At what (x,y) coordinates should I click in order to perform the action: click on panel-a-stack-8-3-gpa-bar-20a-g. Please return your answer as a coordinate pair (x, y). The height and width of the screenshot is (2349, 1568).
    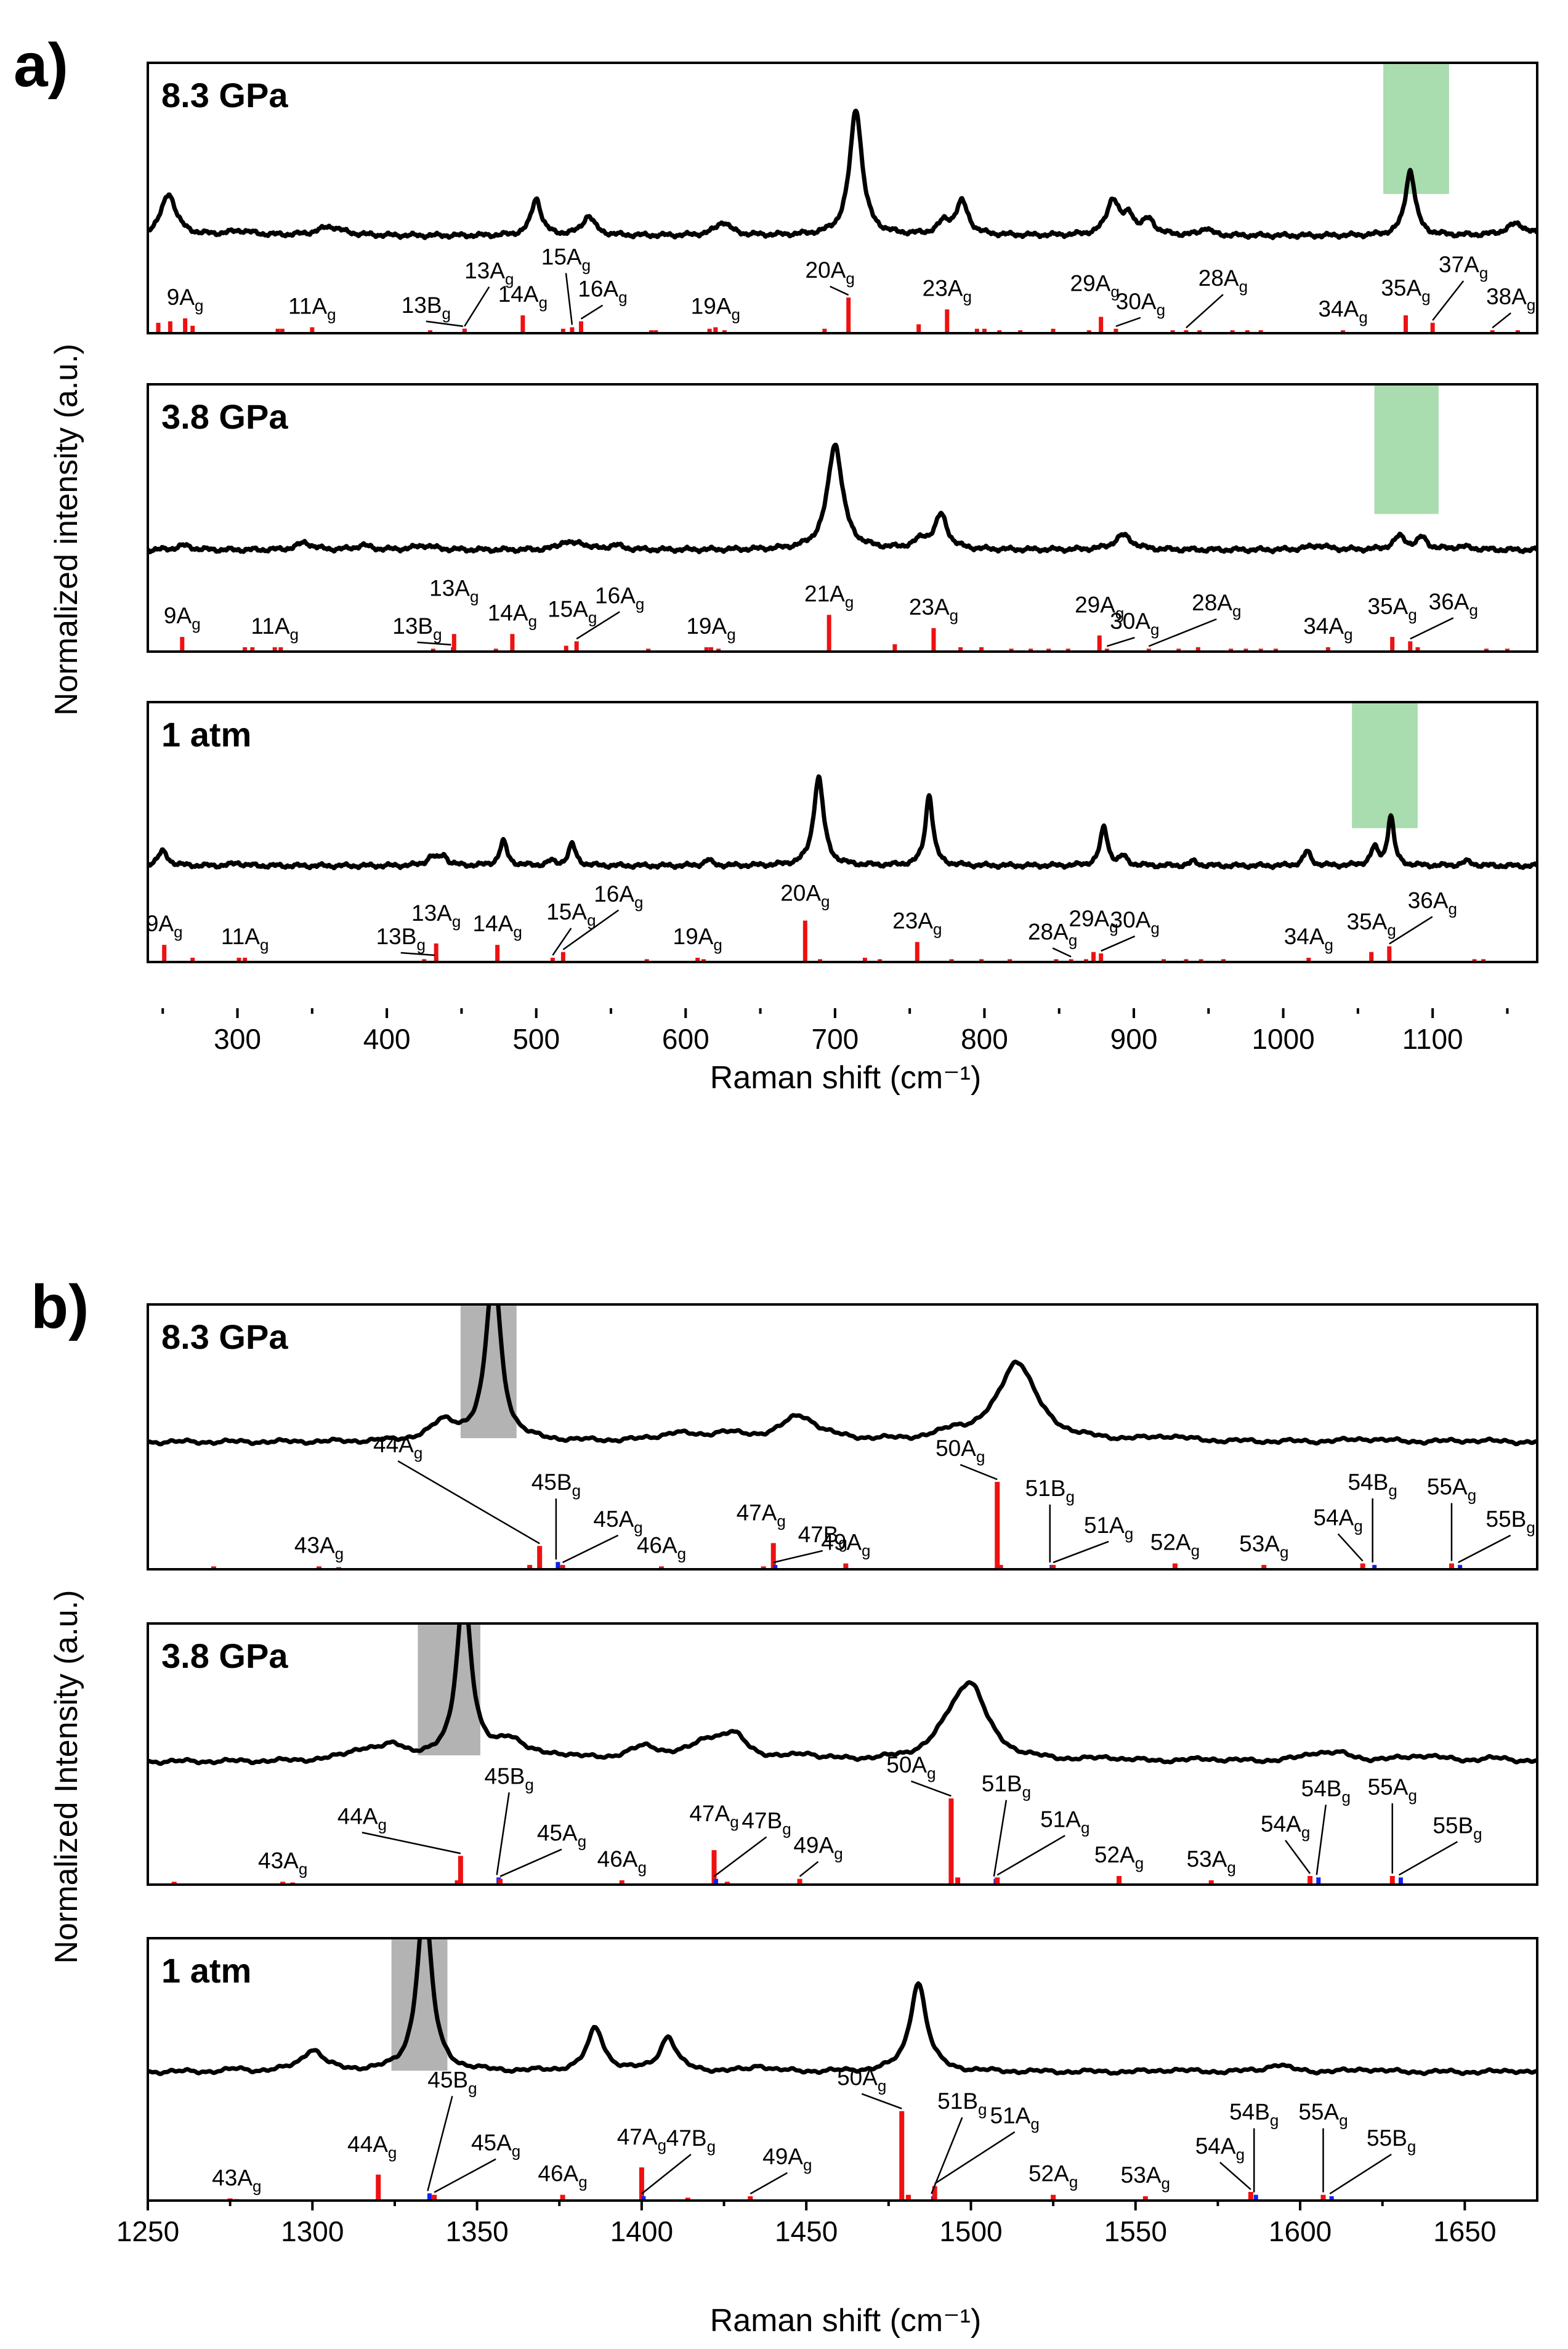
    Looking at the image, I should click on (849, 315).